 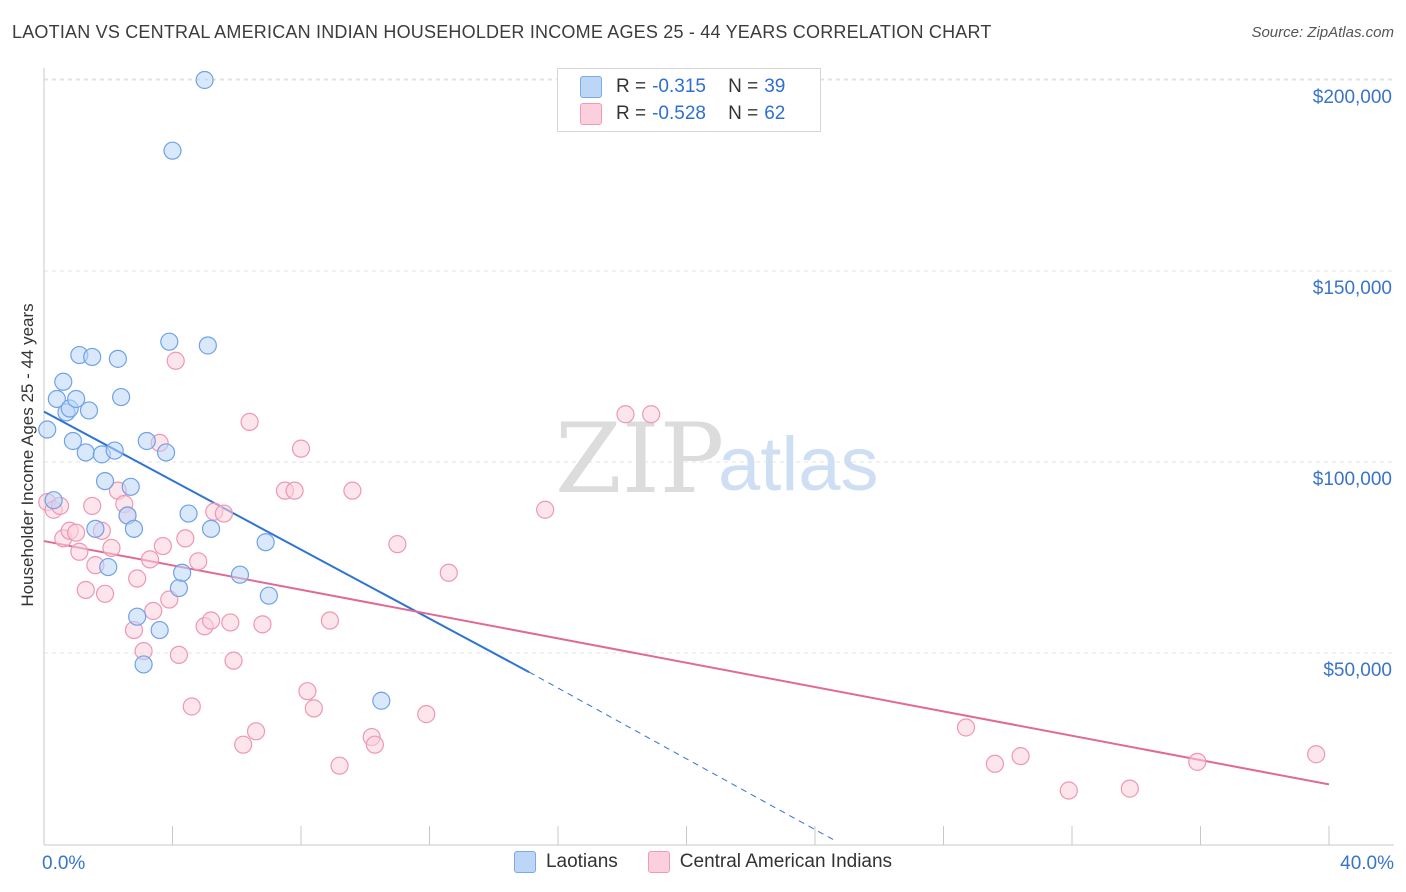 What do you see at coordinates (1367, 863) in the screenshot?
I see `x-tick-label: 40.0%` at bounding box center [1367, 863].